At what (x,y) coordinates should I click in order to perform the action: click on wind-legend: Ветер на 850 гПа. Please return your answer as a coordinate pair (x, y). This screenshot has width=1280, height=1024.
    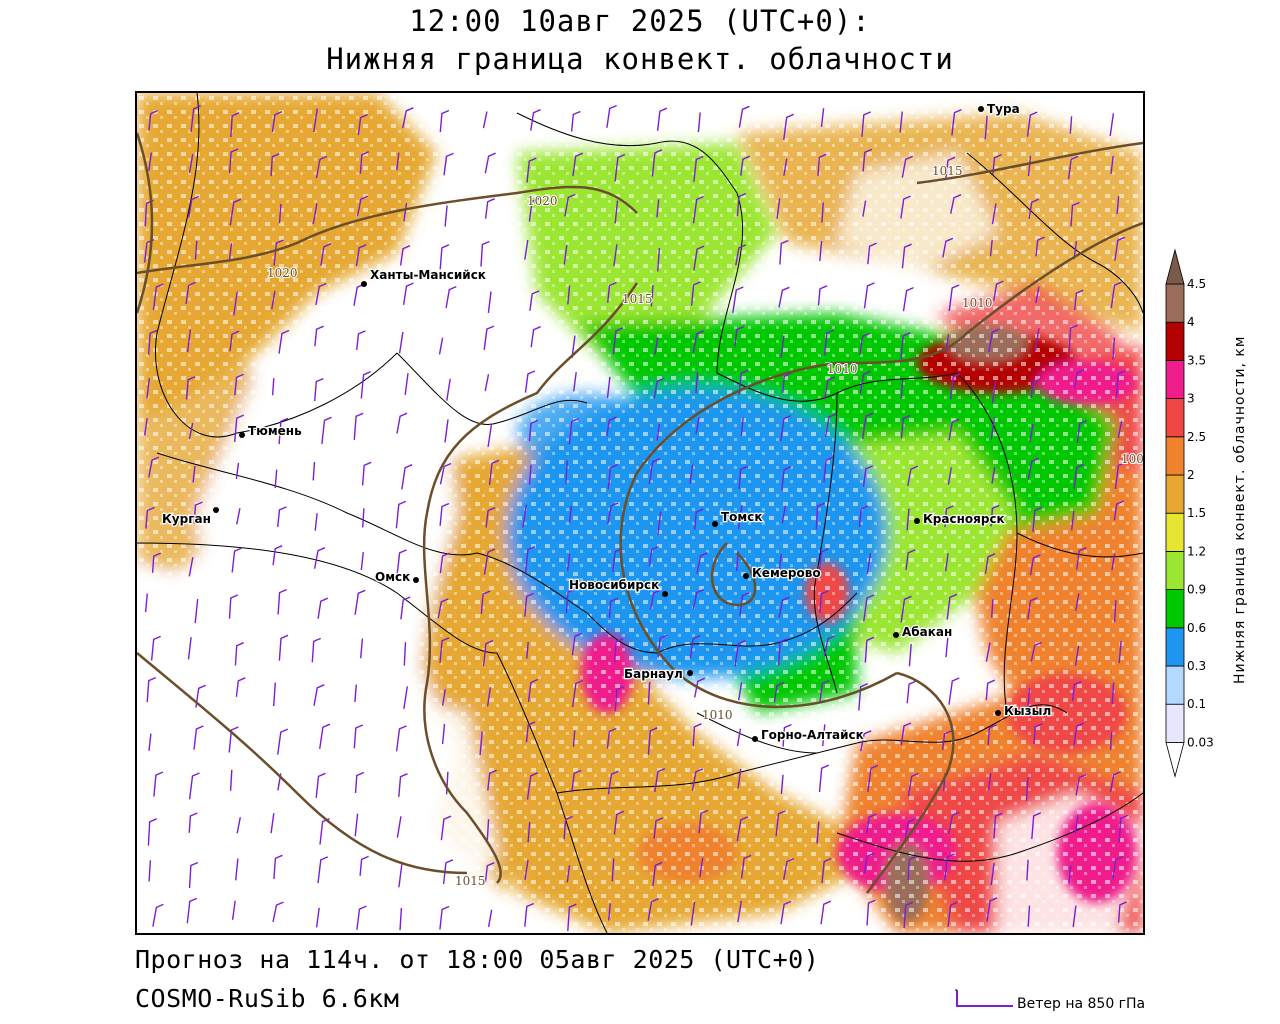
    Looking at the image, I should click on (1080, 1003).